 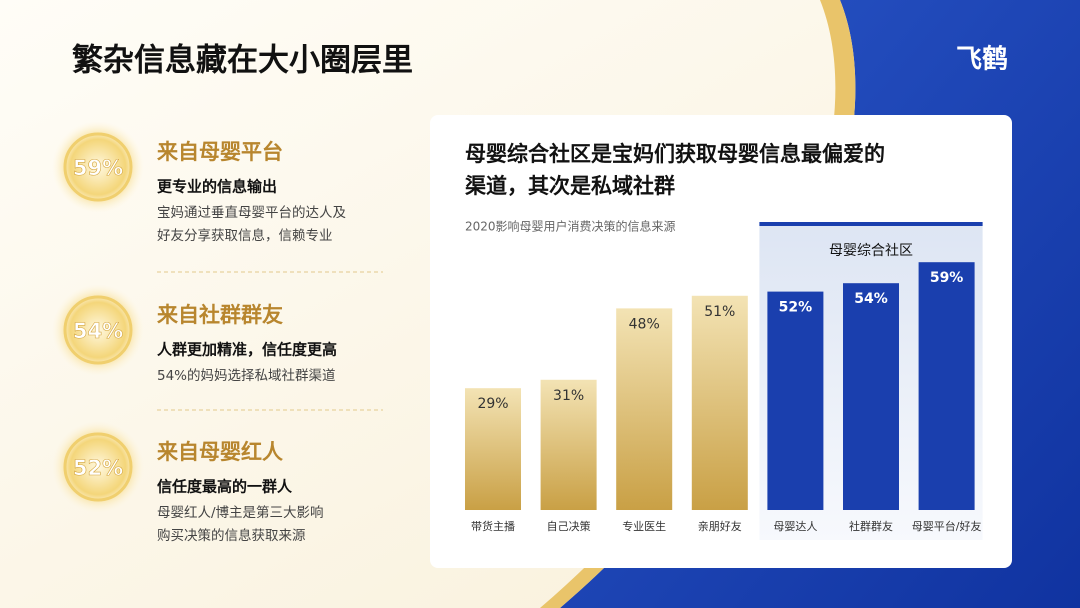 What do you see at coordinates (570, 226) in the screenshot?
I see `chart-subtitle: 2020影响母婴用户消费决策的信息来源` at bounding box center [570, 226].